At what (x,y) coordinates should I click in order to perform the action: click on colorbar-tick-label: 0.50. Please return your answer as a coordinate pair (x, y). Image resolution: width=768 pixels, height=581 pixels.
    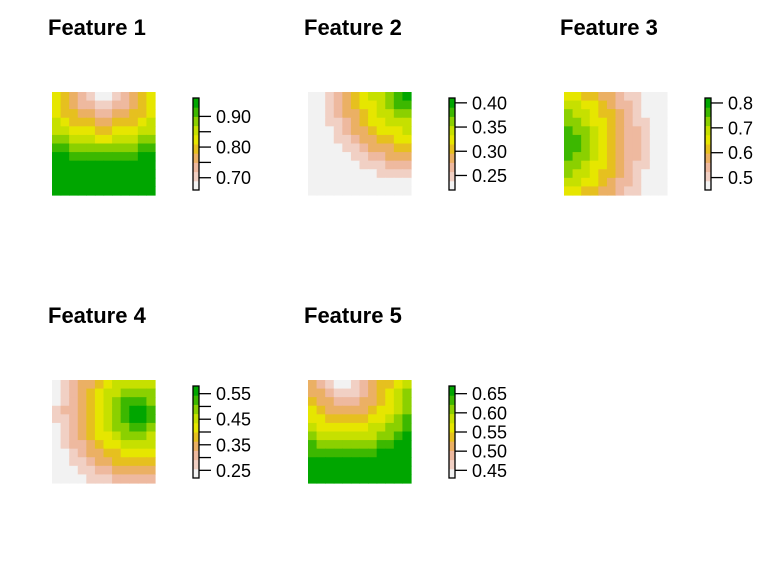
    Looking at the image, I should click on (489, 452).